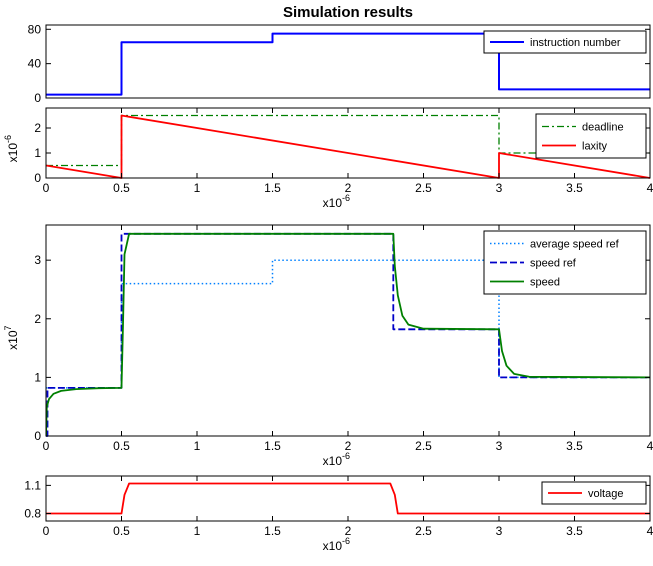 This screenshot has width=653, height=566. I want to click on legend: average speed ref speed ref speed, so click(565, 262).